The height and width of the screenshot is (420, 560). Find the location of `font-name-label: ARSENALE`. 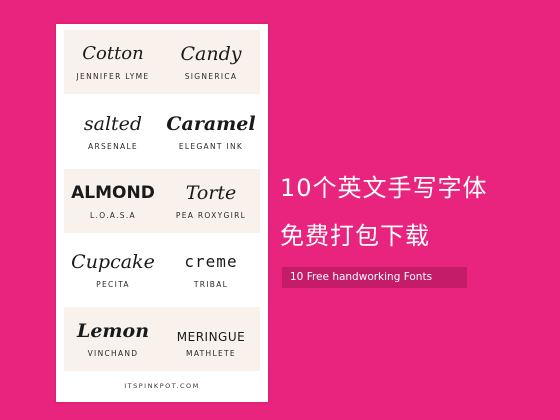

font-name-label: ARSENALE is located at coordinates (113, 146).